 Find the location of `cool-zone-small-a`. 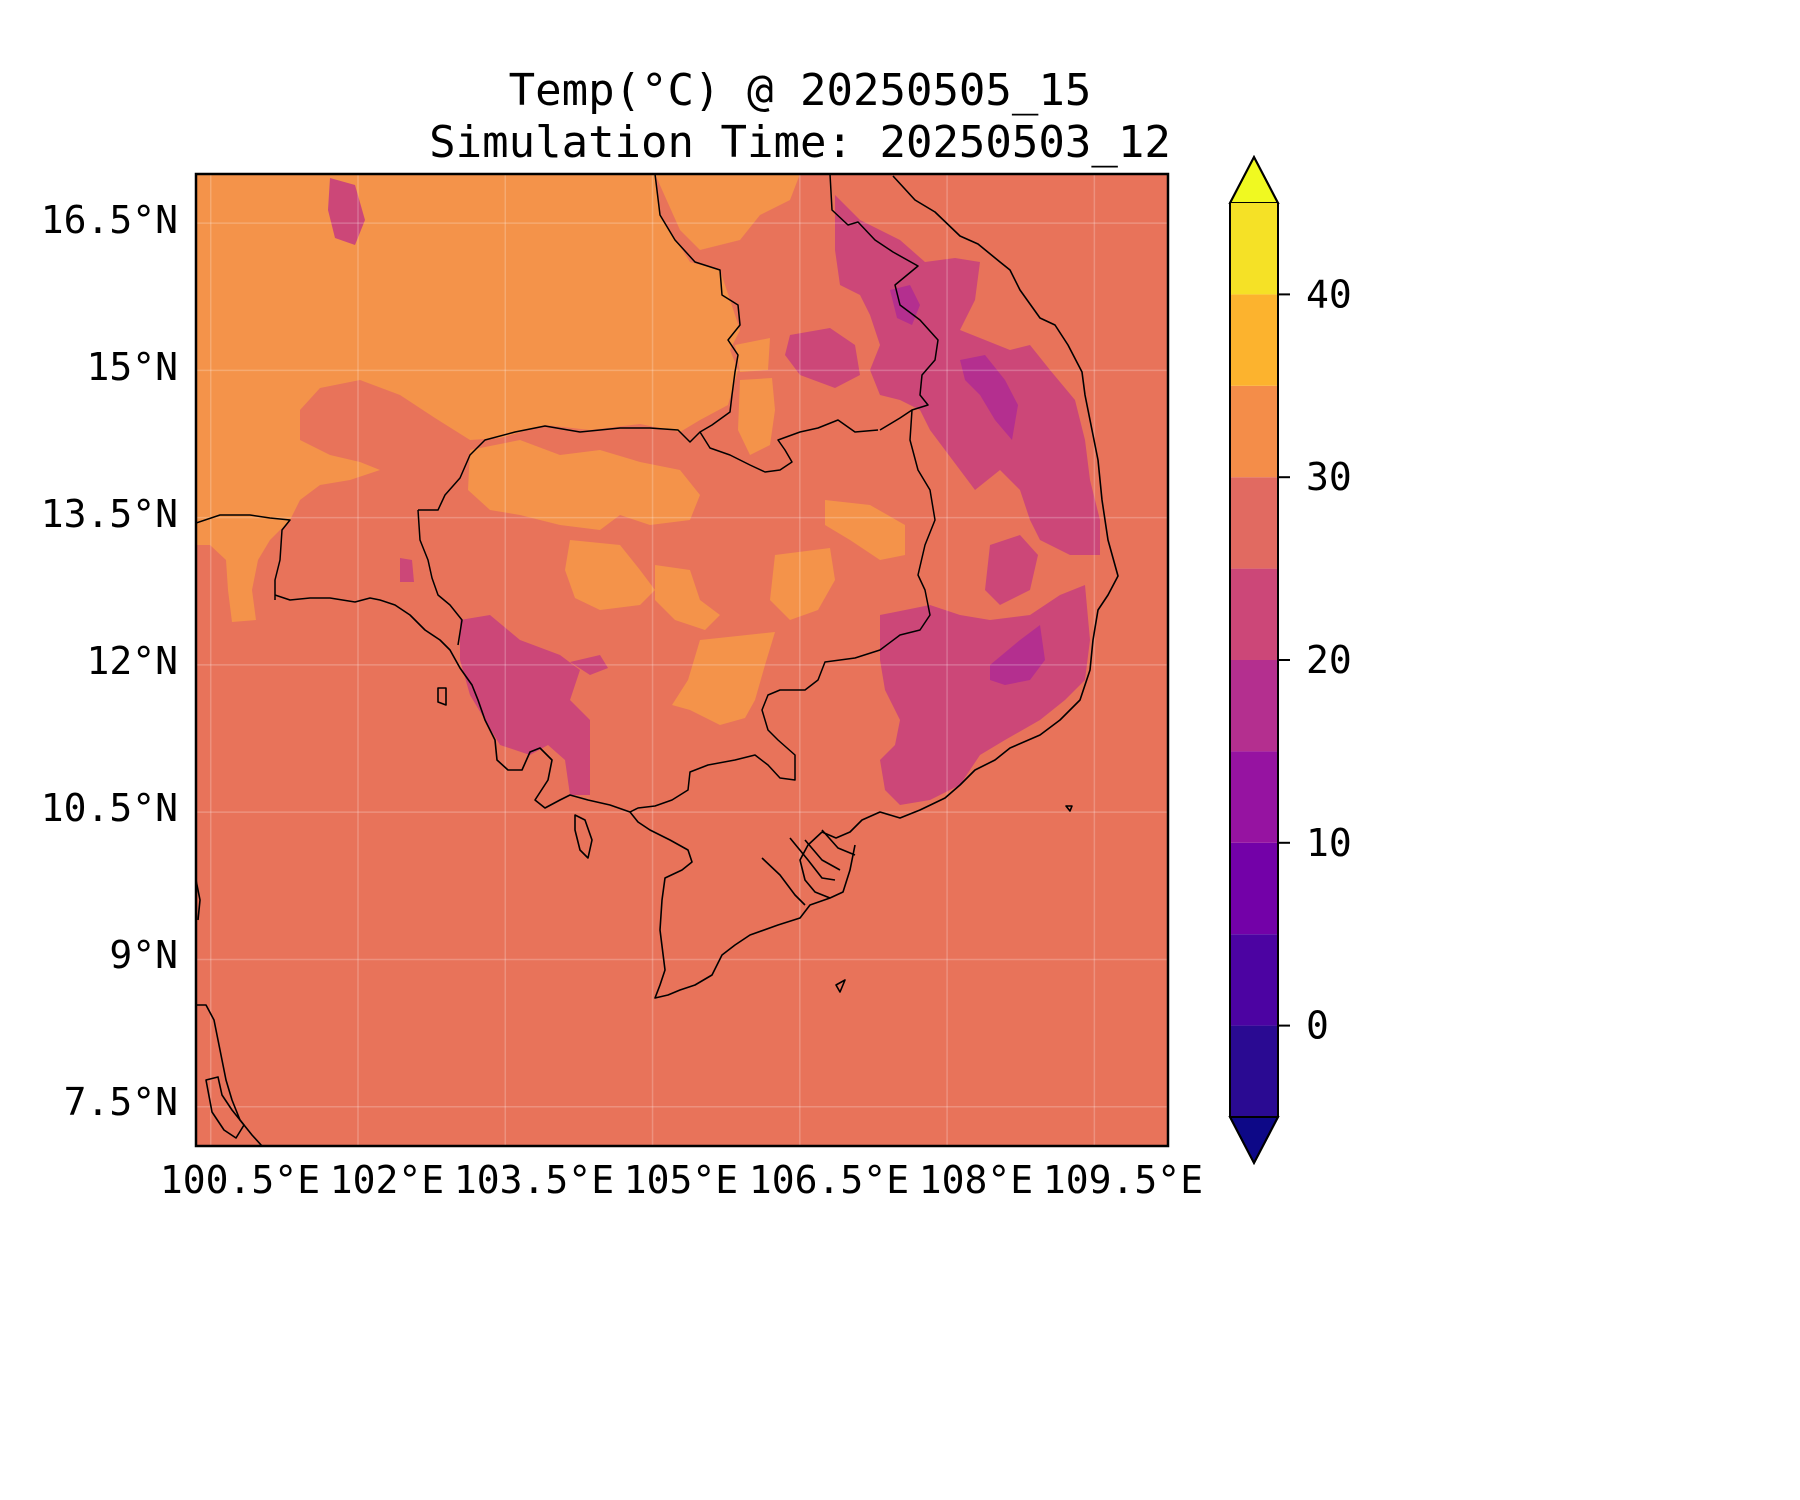

cool-zone-small-a is located at coordinates (407, 570).